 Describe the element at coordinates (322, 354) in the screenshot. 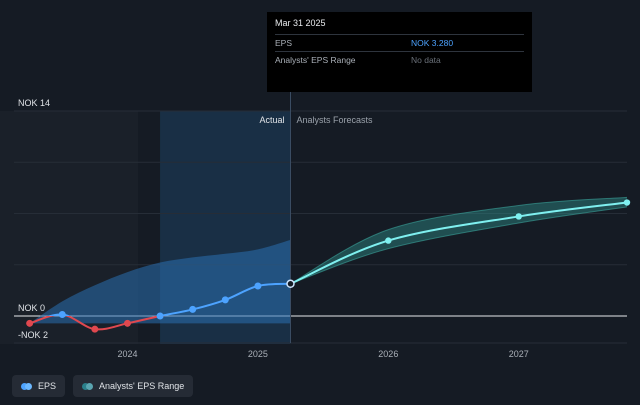

I see `x-axis-ticks: 2024 2025 2026 2027` at that location.